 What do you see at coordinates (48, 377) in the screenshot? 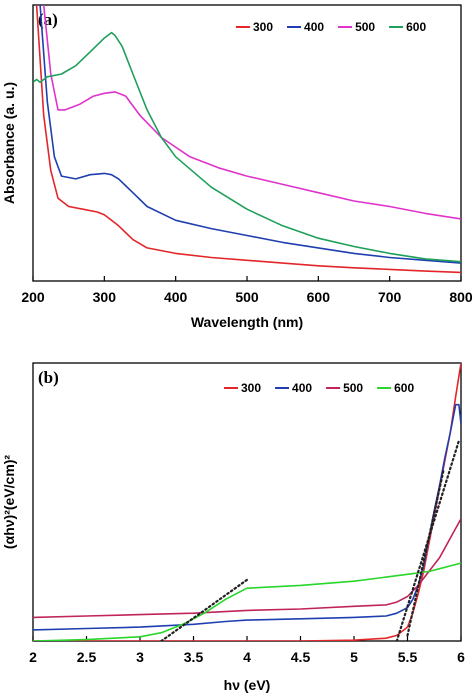
I see `panel-label: (b)` at bounding box center [48, 377].